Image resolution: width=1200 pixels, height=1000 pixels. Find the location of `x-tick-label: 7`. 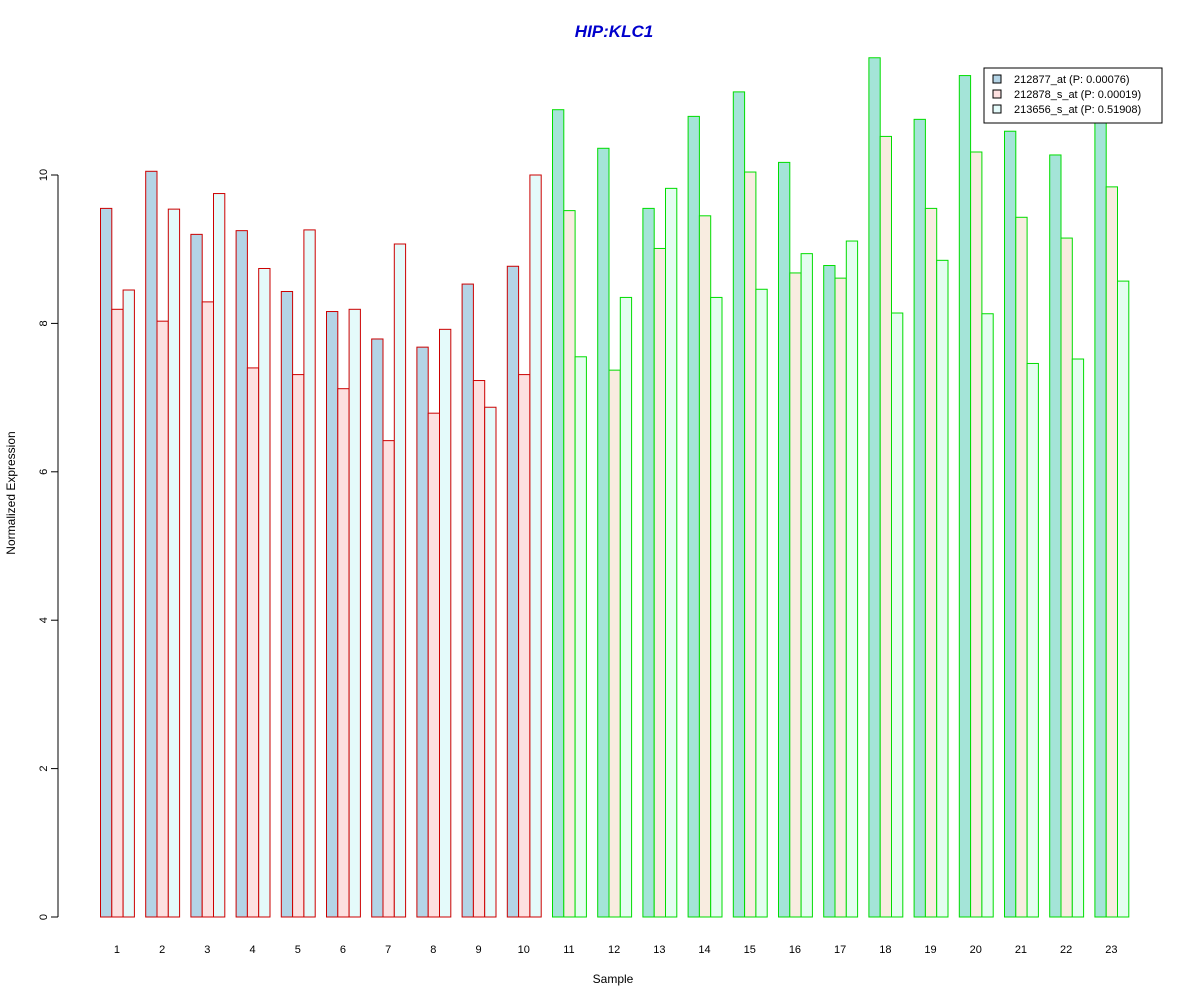

x-tick-label: 7 is located at coordinates (388, 950).